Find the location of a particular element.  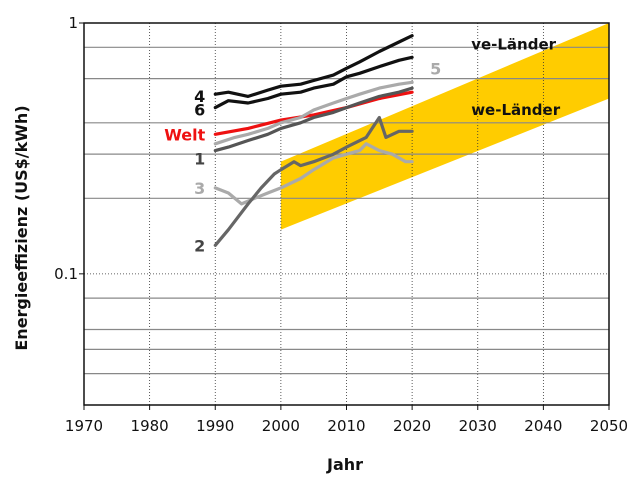

x-tick-label: 1990 is located at coordinates (215, 426).